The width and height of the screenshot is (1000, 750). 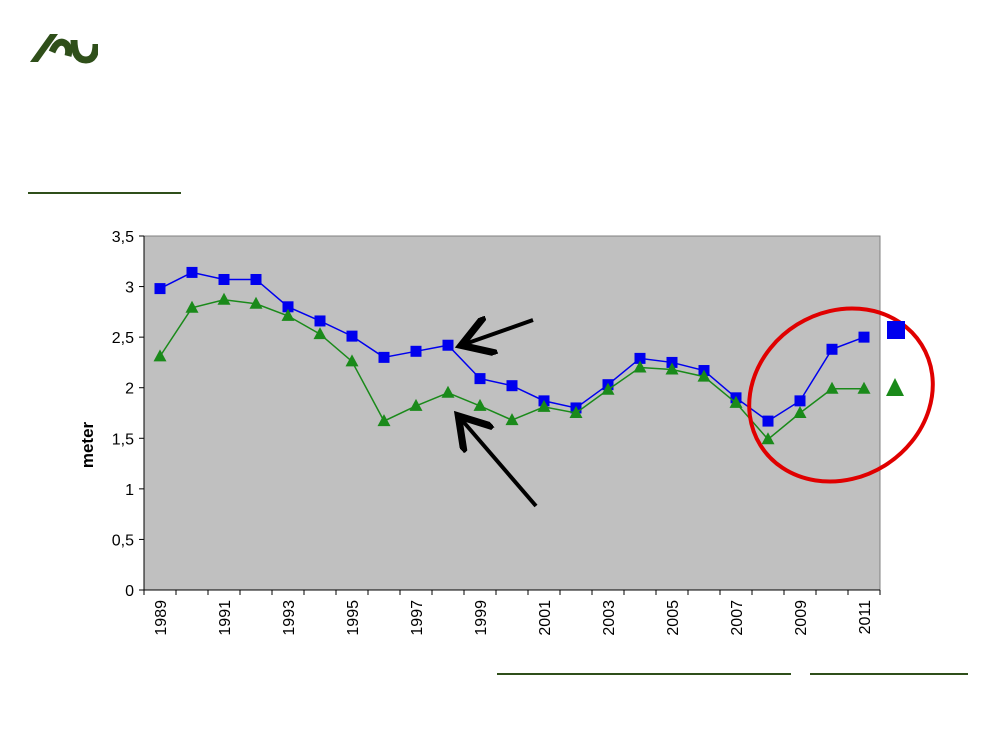 I want to click on y-axis: 0 0,5 1 1,5 2 2,5 3 3,5, so click(x=128, y=414).